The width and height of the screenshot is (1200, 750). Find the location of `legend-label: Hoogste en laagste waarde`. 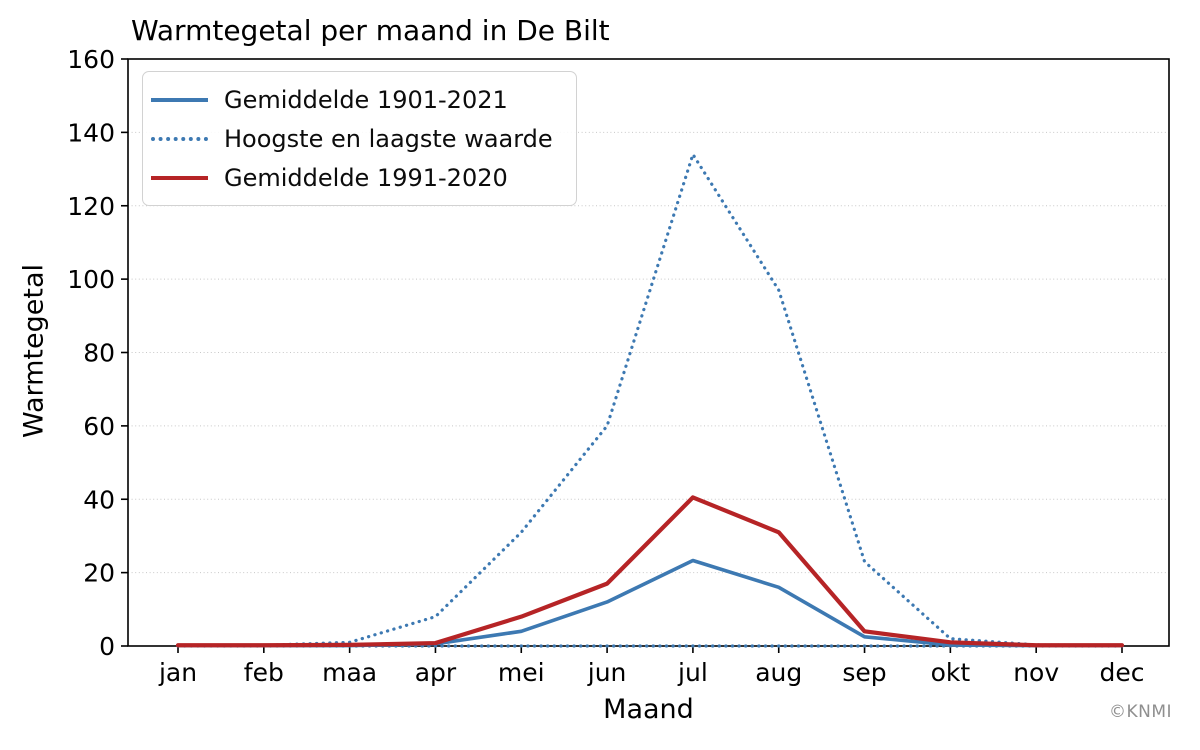

legend-label: Hoogste en laagste waarde is located at coordinates (388, 138).